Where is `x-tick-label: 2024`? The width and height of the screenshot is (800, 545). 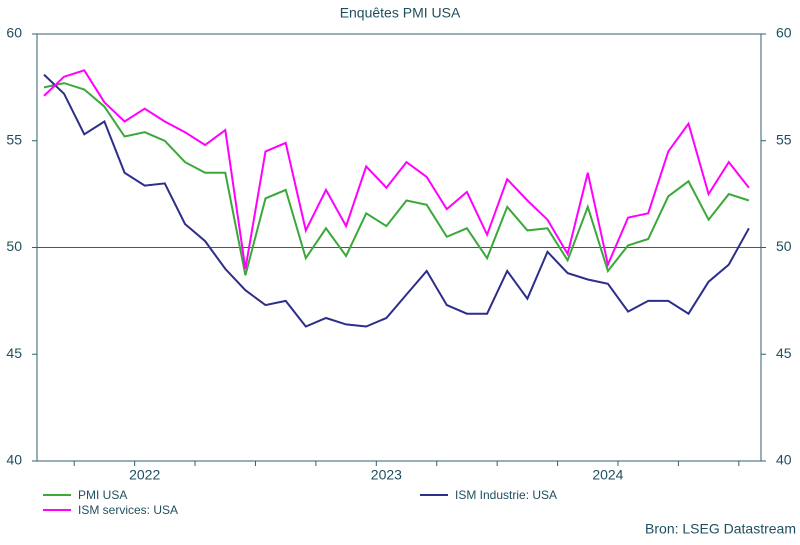 x-tick-label: 2024 is located at coordinates (607, 475).